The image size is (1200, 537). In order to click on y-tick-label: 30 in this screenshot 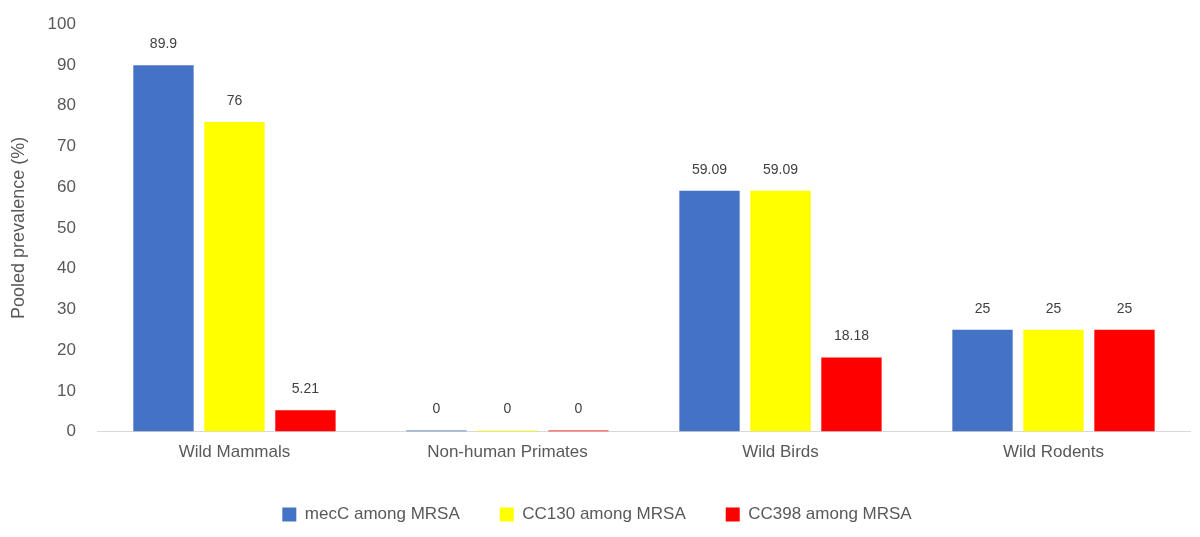, I will do `click(66, 309)`.